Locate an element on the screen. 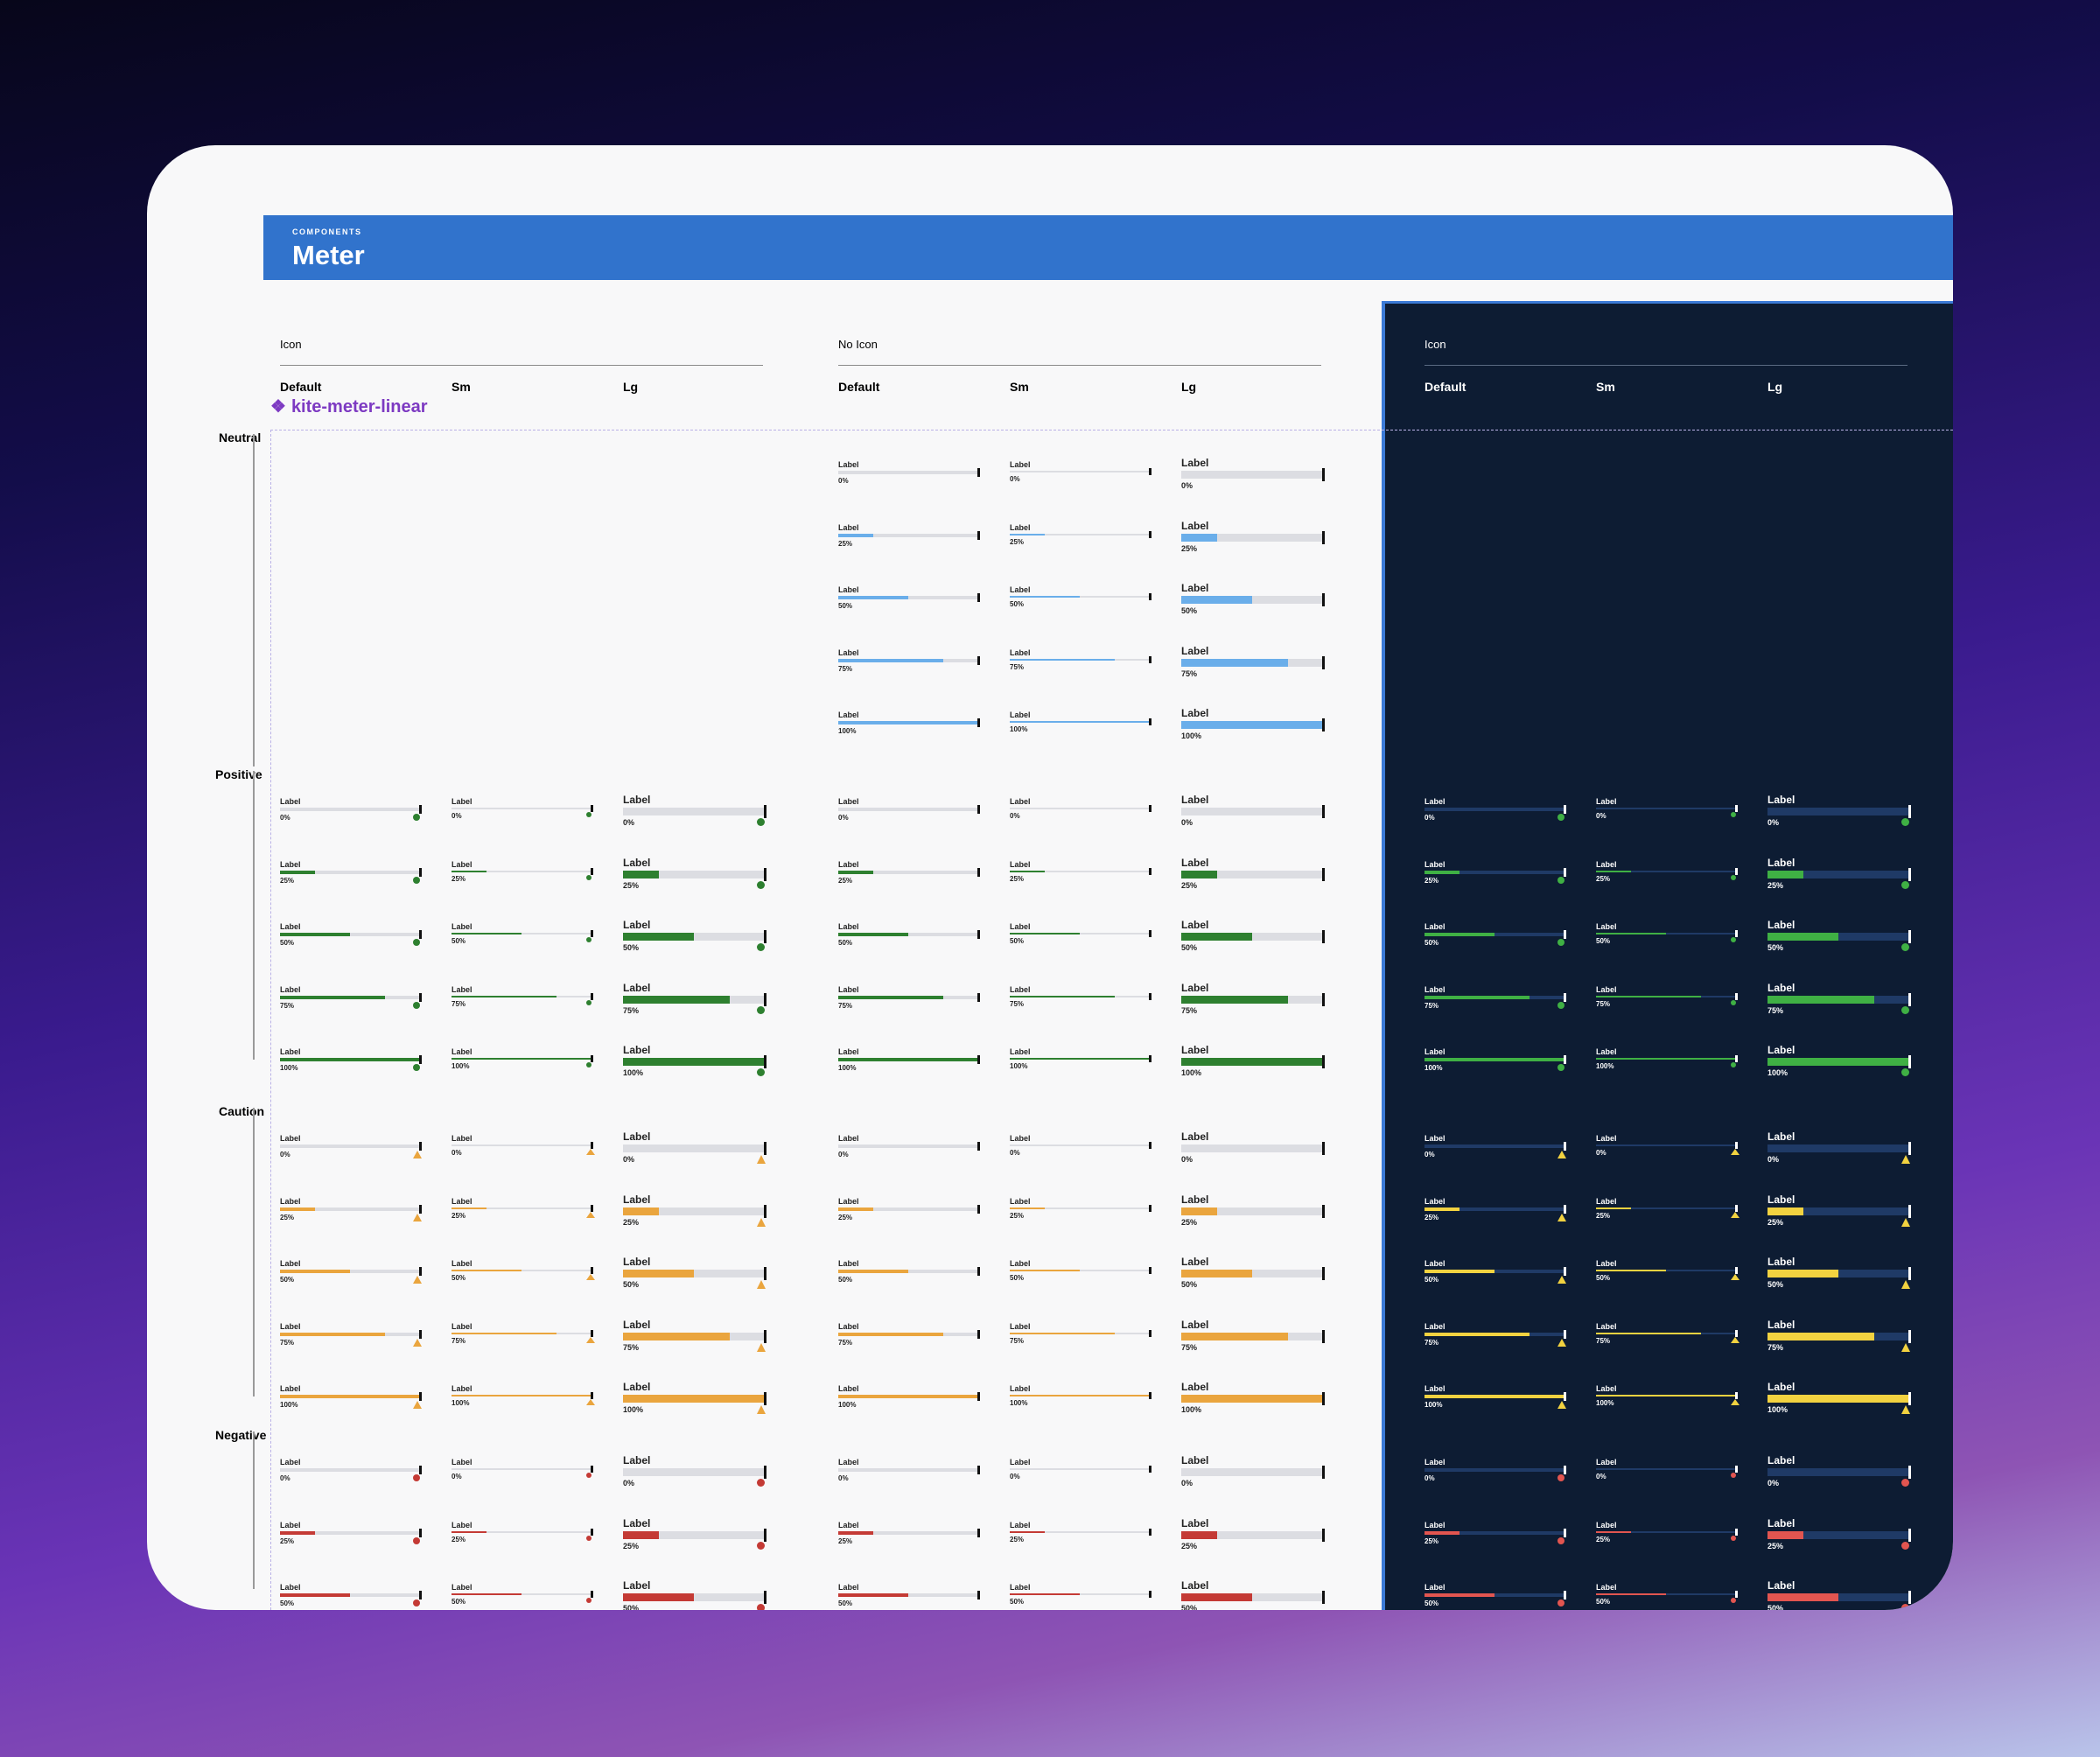 This screenshot has height=1757, width=2100. meter-value: 0% is located at coordinates (1429, 1478).